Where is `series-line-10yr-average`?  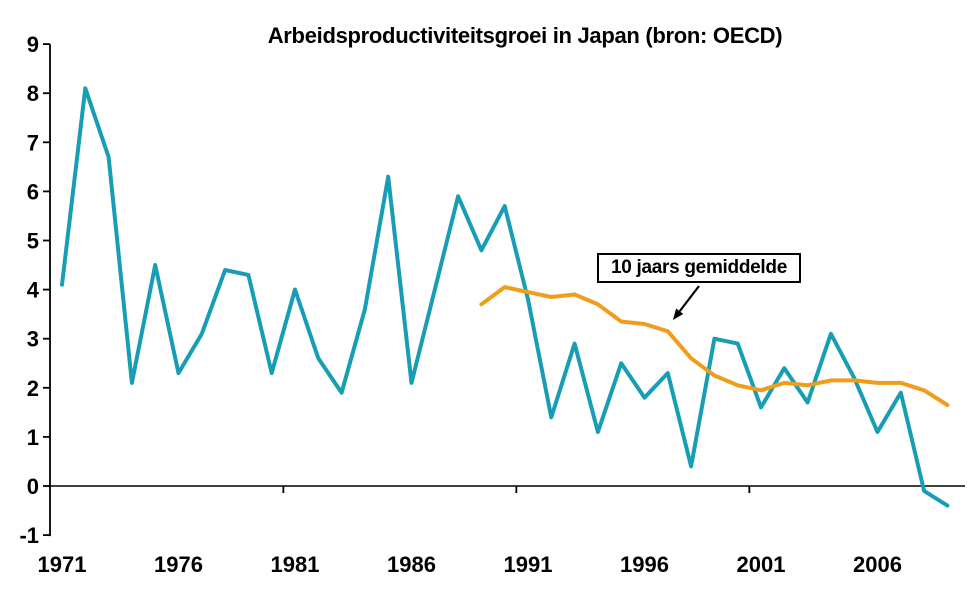
series-line-10yr-average is located at coordinates (714, 346).